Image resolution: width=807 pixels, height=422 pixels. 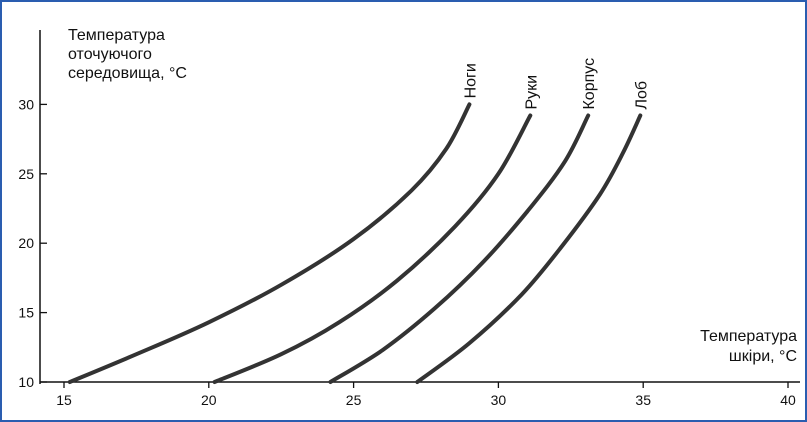 I want to click on x-tick-label: 30, so click(x=499, y=400).